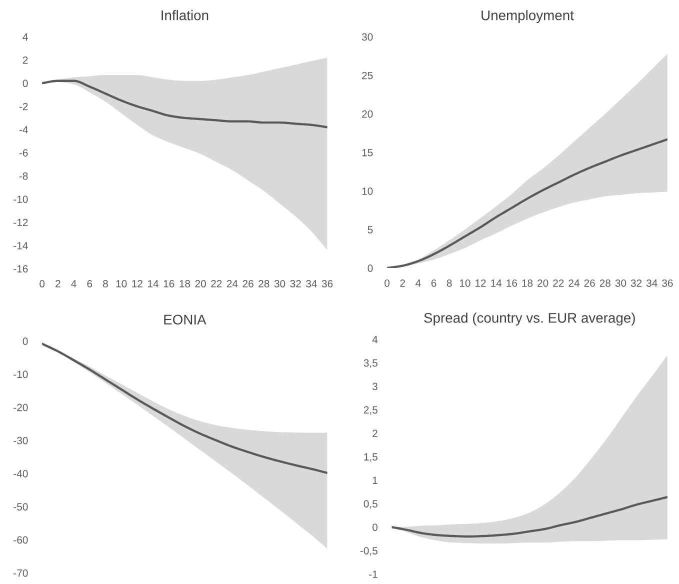  Describe the element at coordinates (21, 246) in the screenshot. I see `y-tick-label: -14` at that location.